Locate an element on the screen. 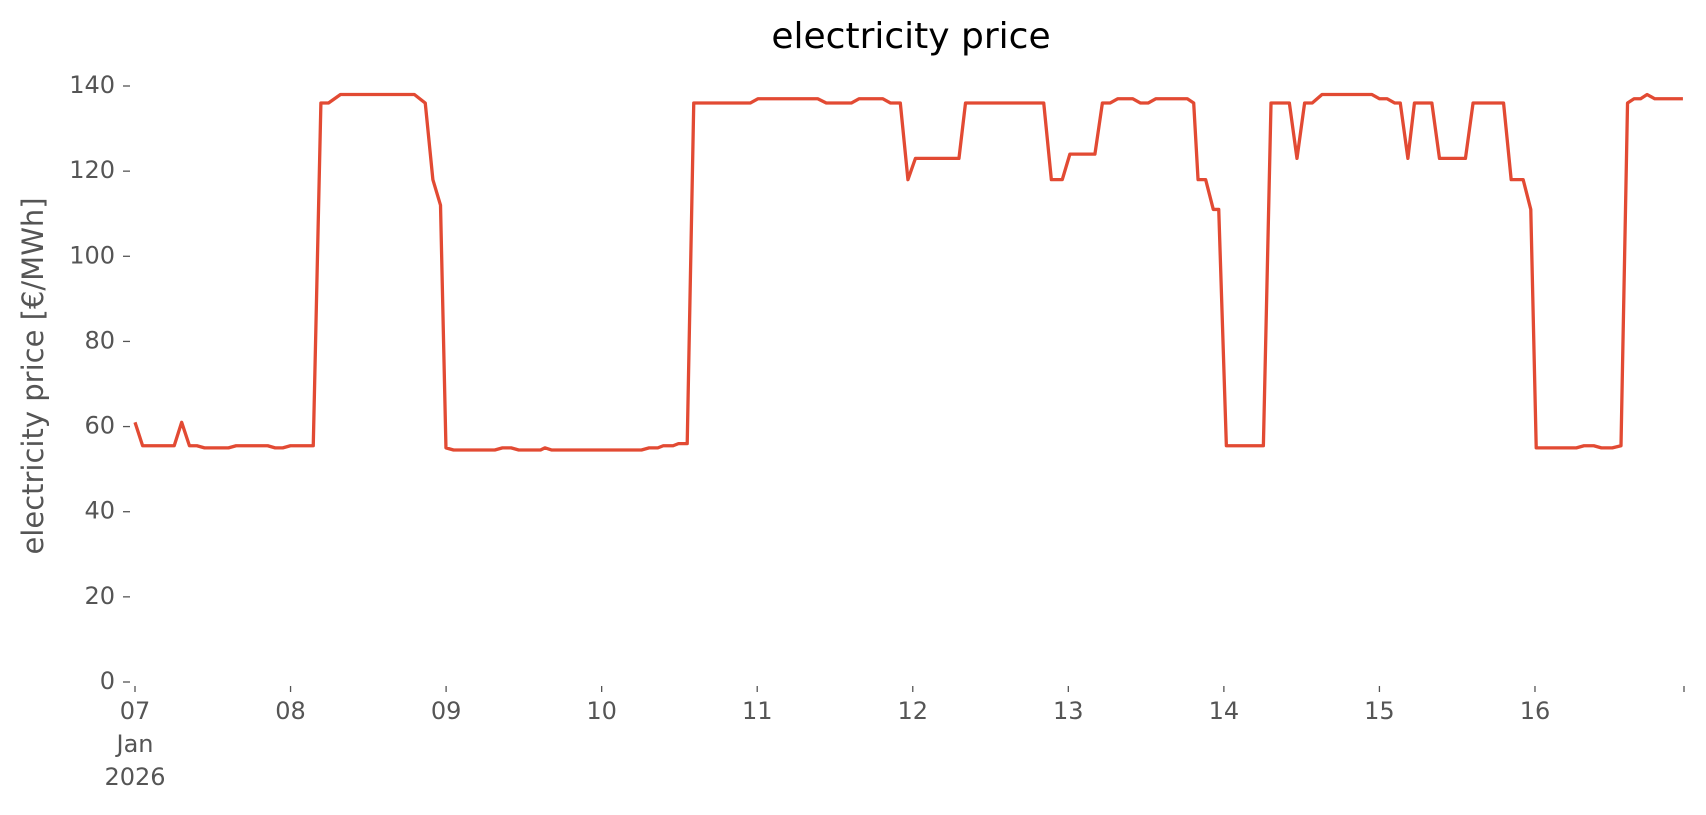  x-tick-label: 13 is located at coordinates (1068, 711).